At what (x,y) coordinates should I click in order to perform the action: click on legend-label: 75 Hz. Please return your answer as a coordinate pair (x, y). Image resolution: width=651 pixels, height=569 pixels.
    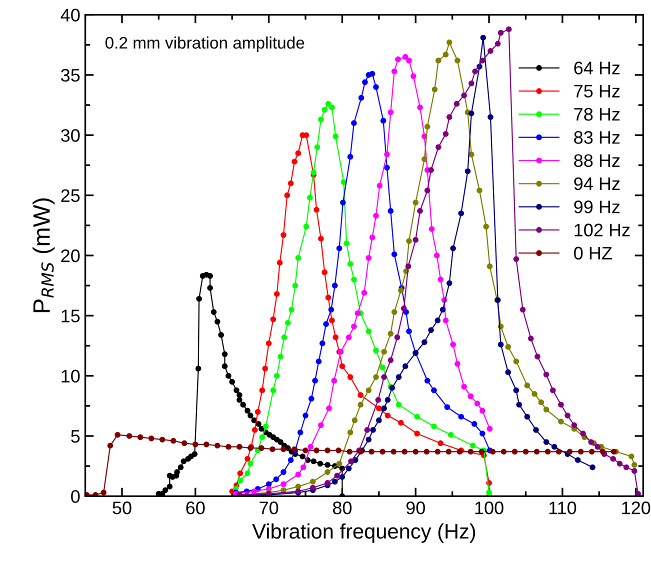
    Looking at the image, I should click on (597, 91).